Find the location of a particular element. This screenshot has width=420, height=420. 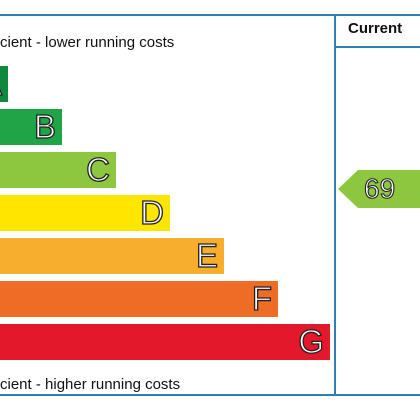

rating-arrow-shape is located at coordinates (379, 189).